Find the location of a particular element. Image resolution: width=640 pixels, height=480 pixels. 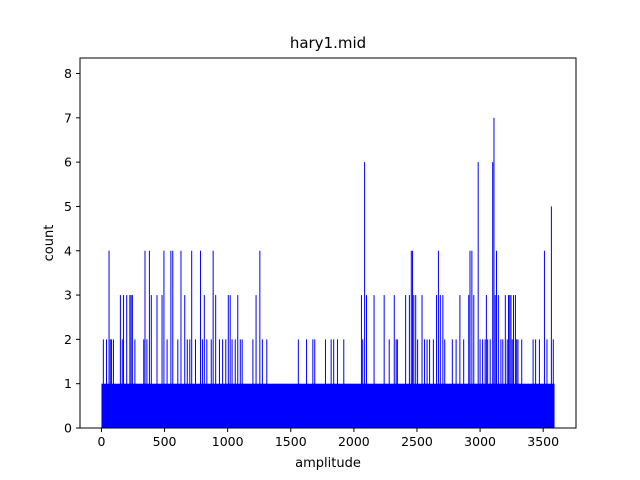

y-tick-label: 4 is located at coordinates (68, 250).